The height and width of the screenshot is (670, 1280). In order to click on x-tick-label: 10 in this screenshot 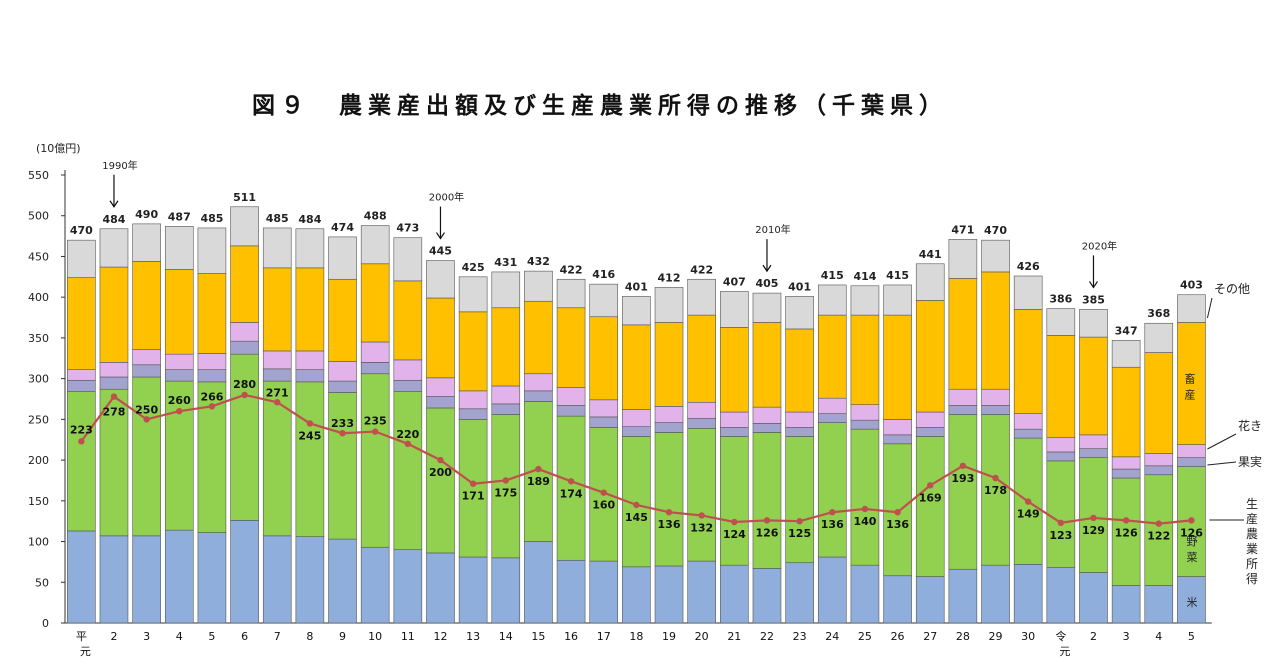, I will do `click(375, 636)`.